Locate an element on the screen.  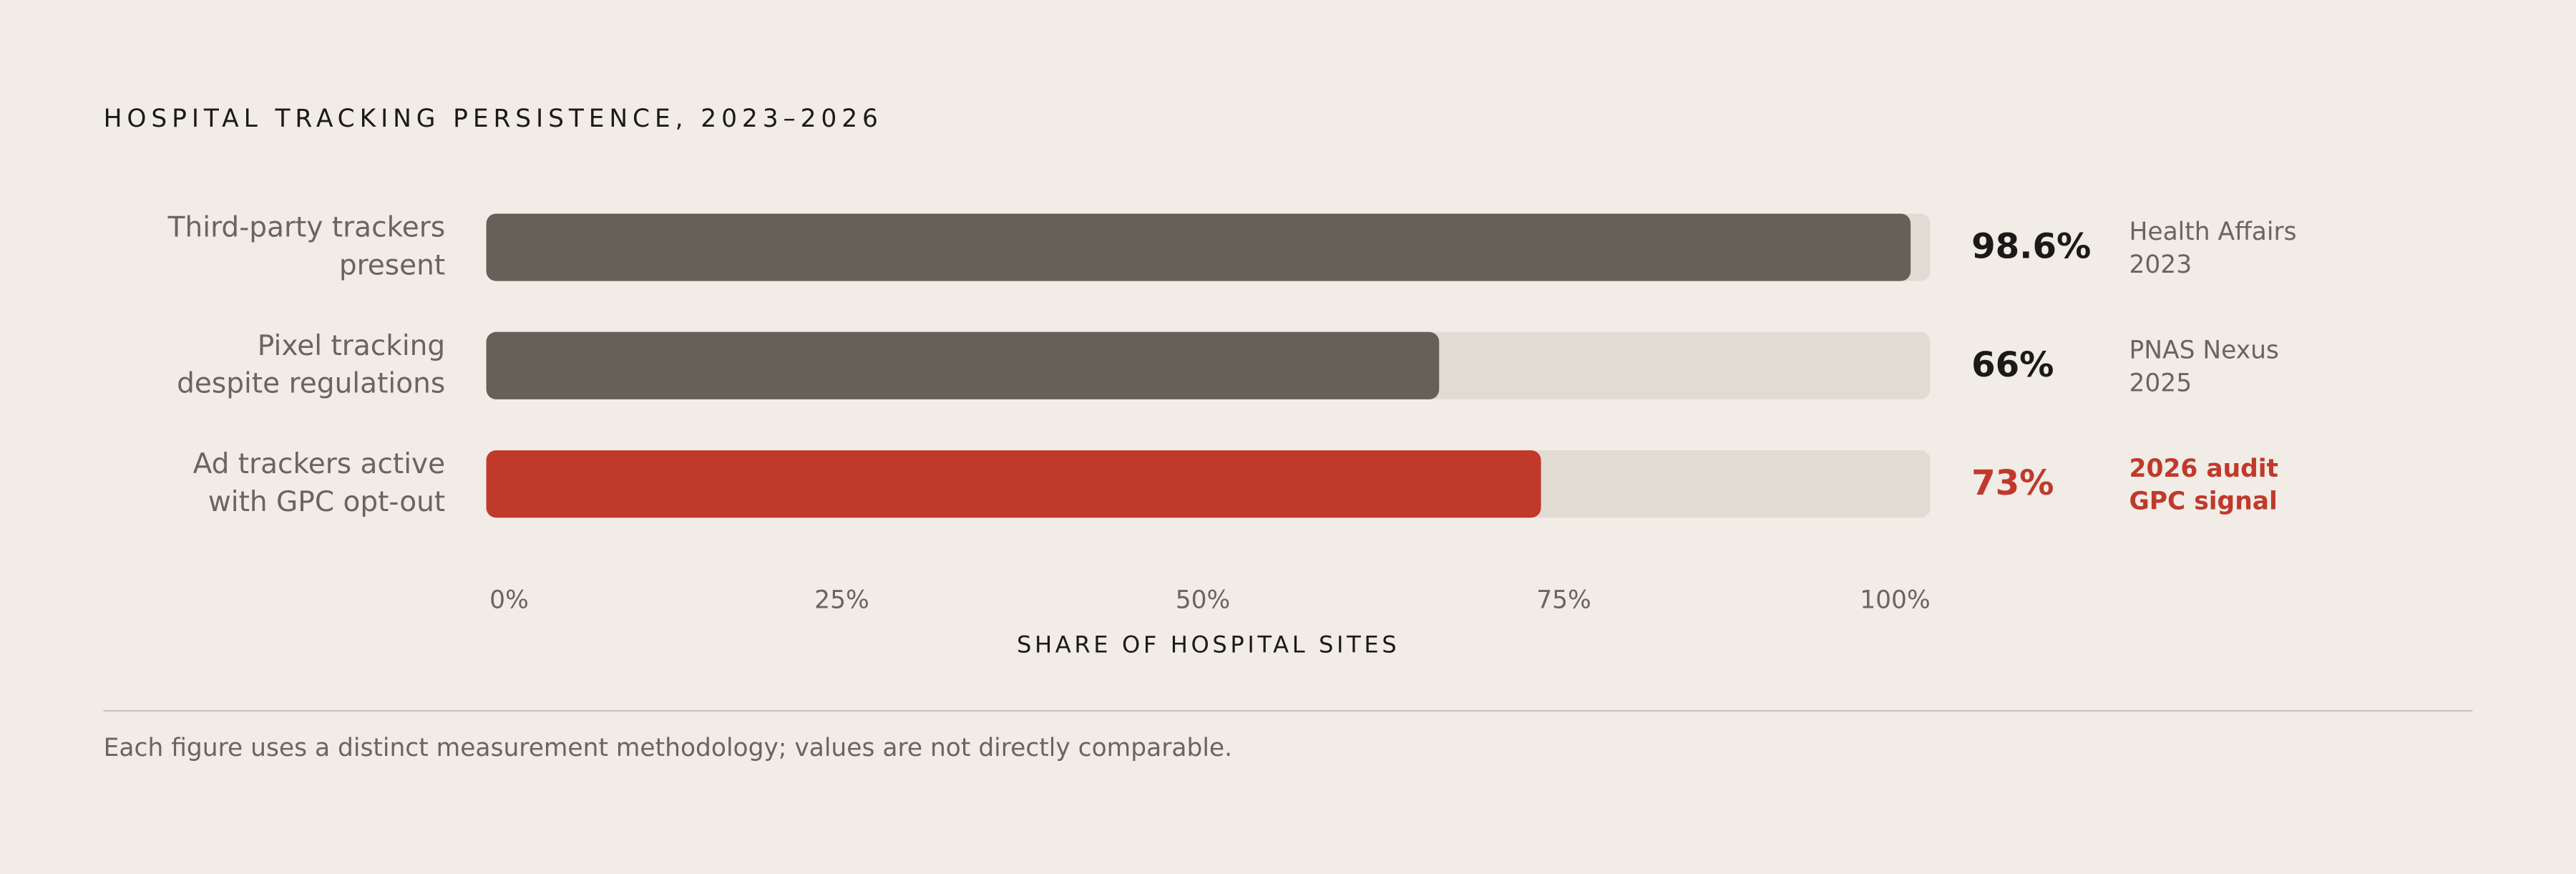
chart-title: HOSPITAL TRACKING PERSISTENCE, 2023–2026 is located at coordinates (493, 118).